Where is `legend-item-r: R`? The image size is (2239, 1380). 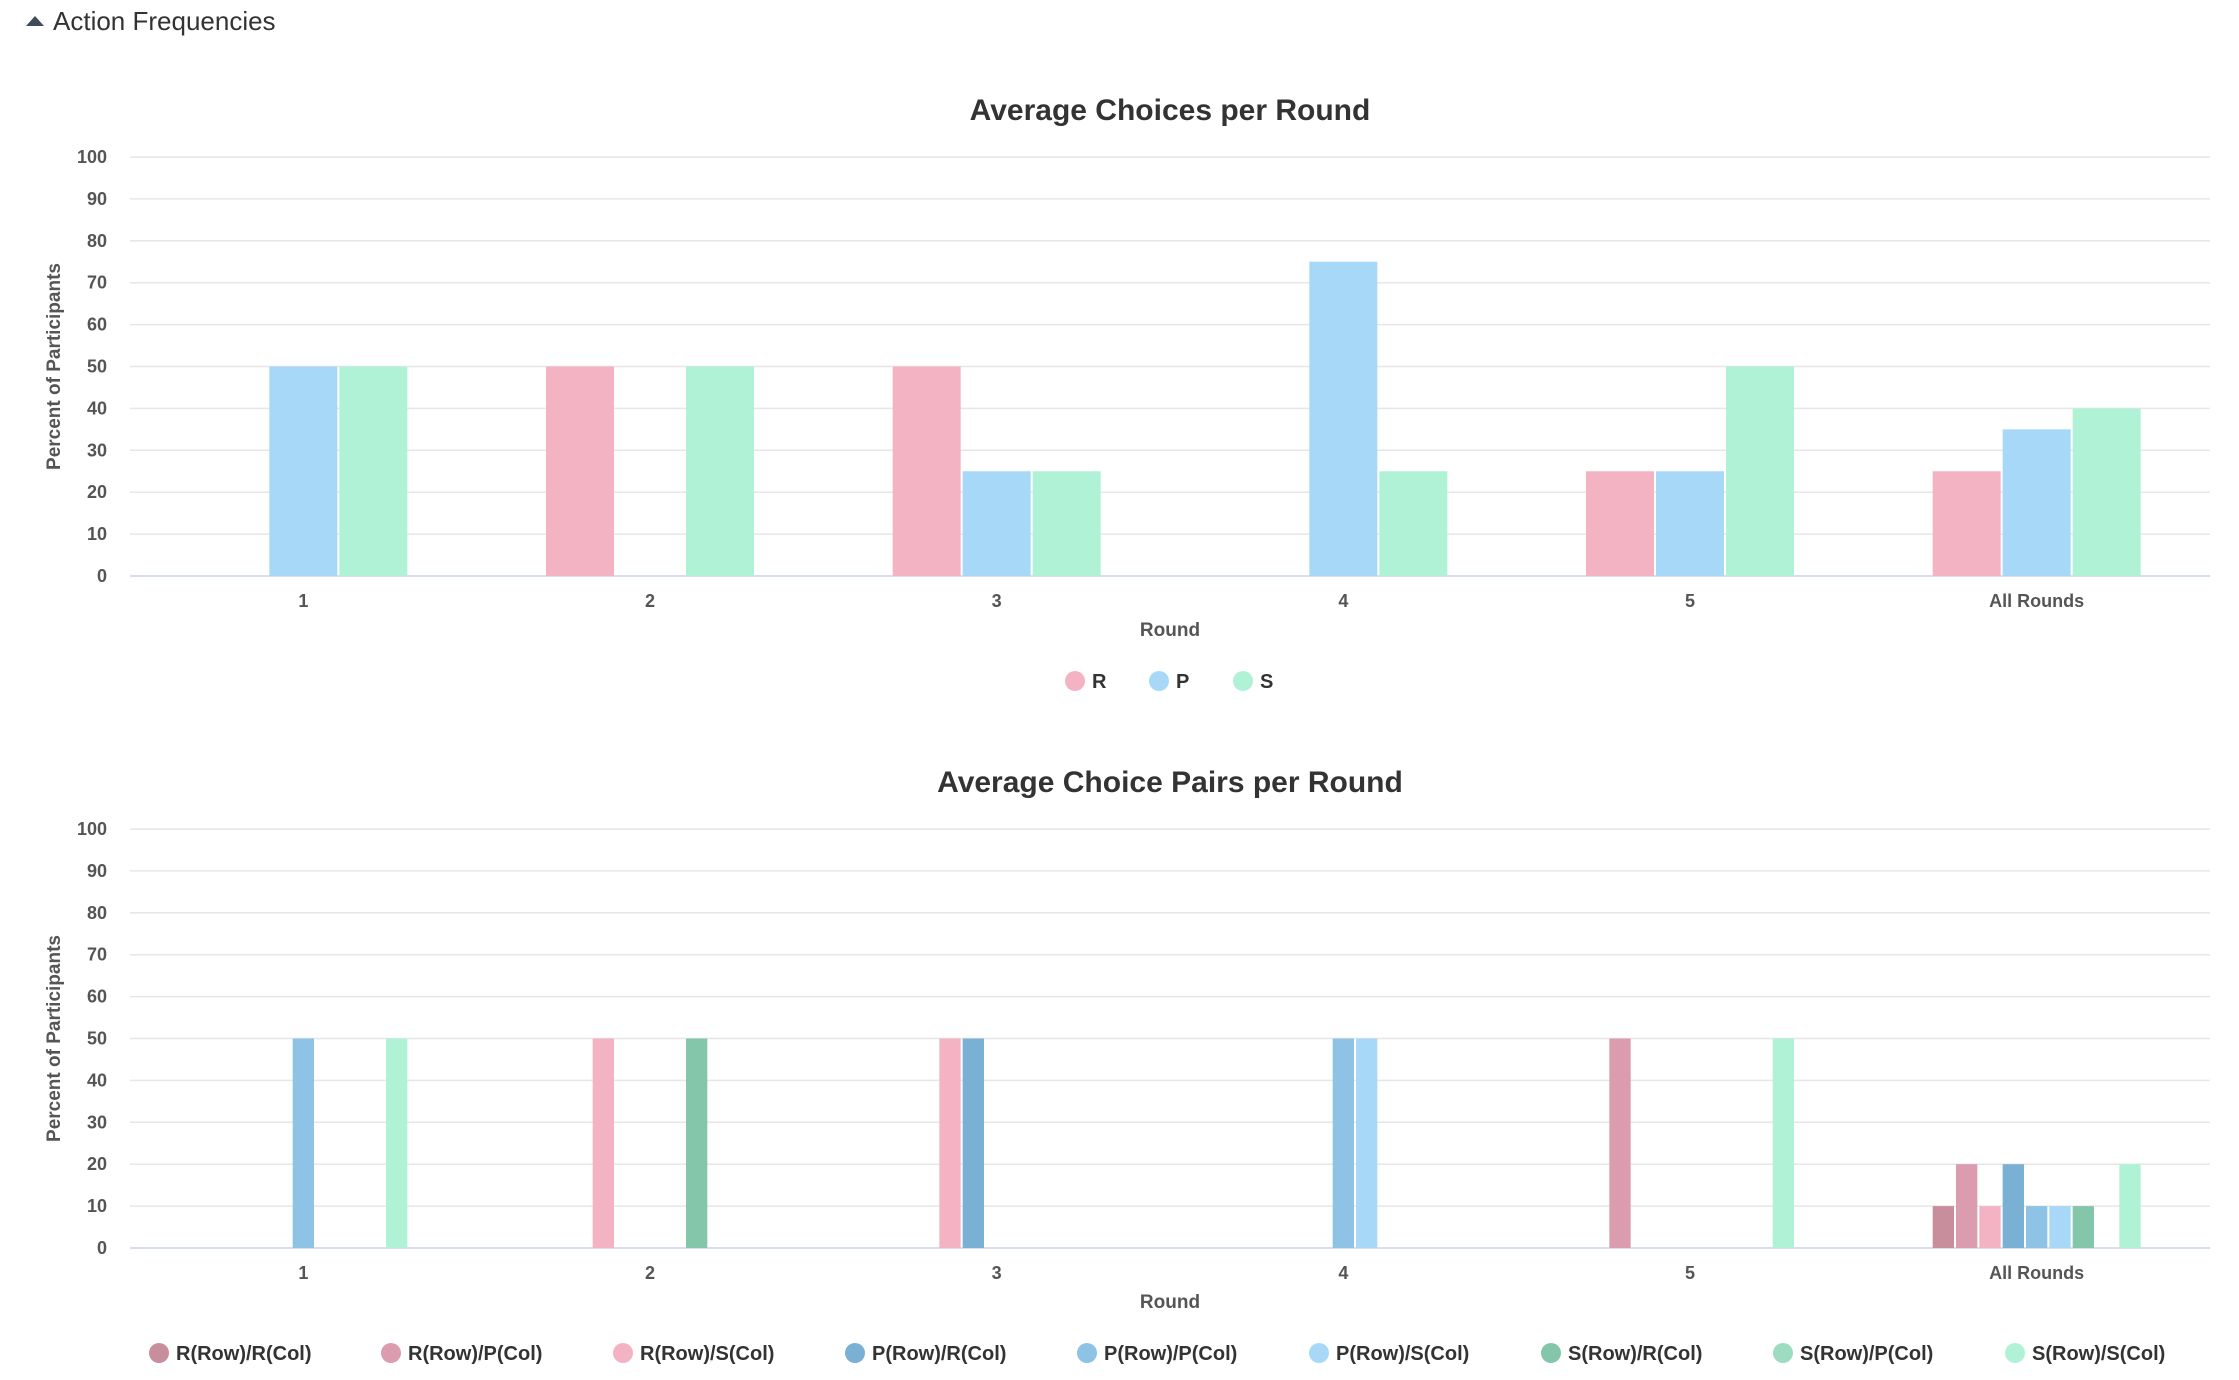
legend-item-r: R is located at coordinates (1086, 682).